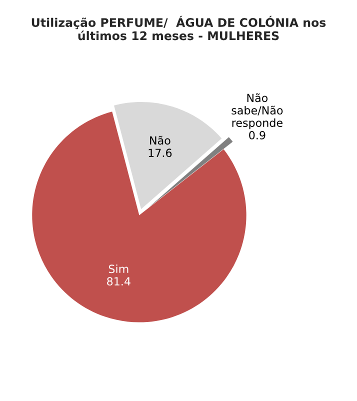 The image size is (357, 401). What do you see at coordinates (257, 111) in the screenshot?
I see `slice-label: Não sabe/Não responde` at bounding box center [257, 111].